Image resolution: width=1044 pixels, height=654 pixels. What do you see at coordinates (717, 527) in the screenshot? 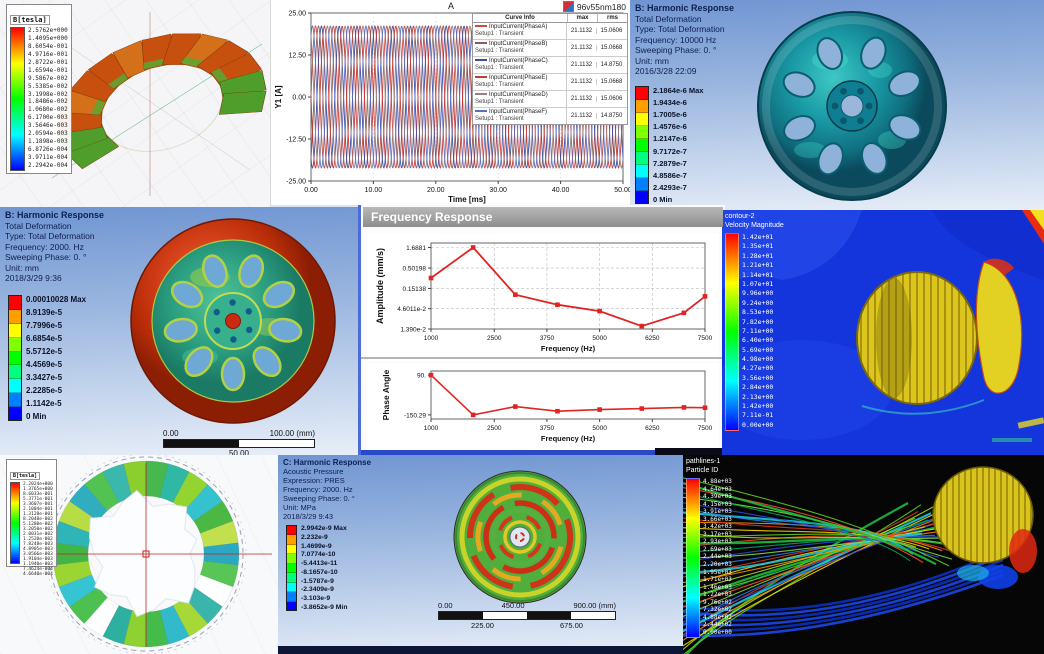
I see `particle-legend-value: 3.42e+03` at bounding box center [717, 527].